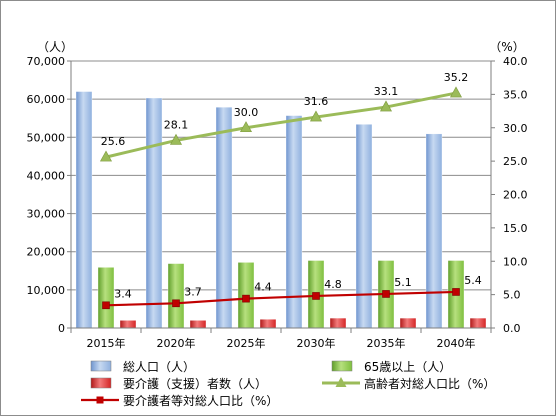 This screenshot has width=556, height=416. What do you see at coordinates (473, 280) in the screenshot?
I see `data-label: 5.4` at bounding box center [473, 280].